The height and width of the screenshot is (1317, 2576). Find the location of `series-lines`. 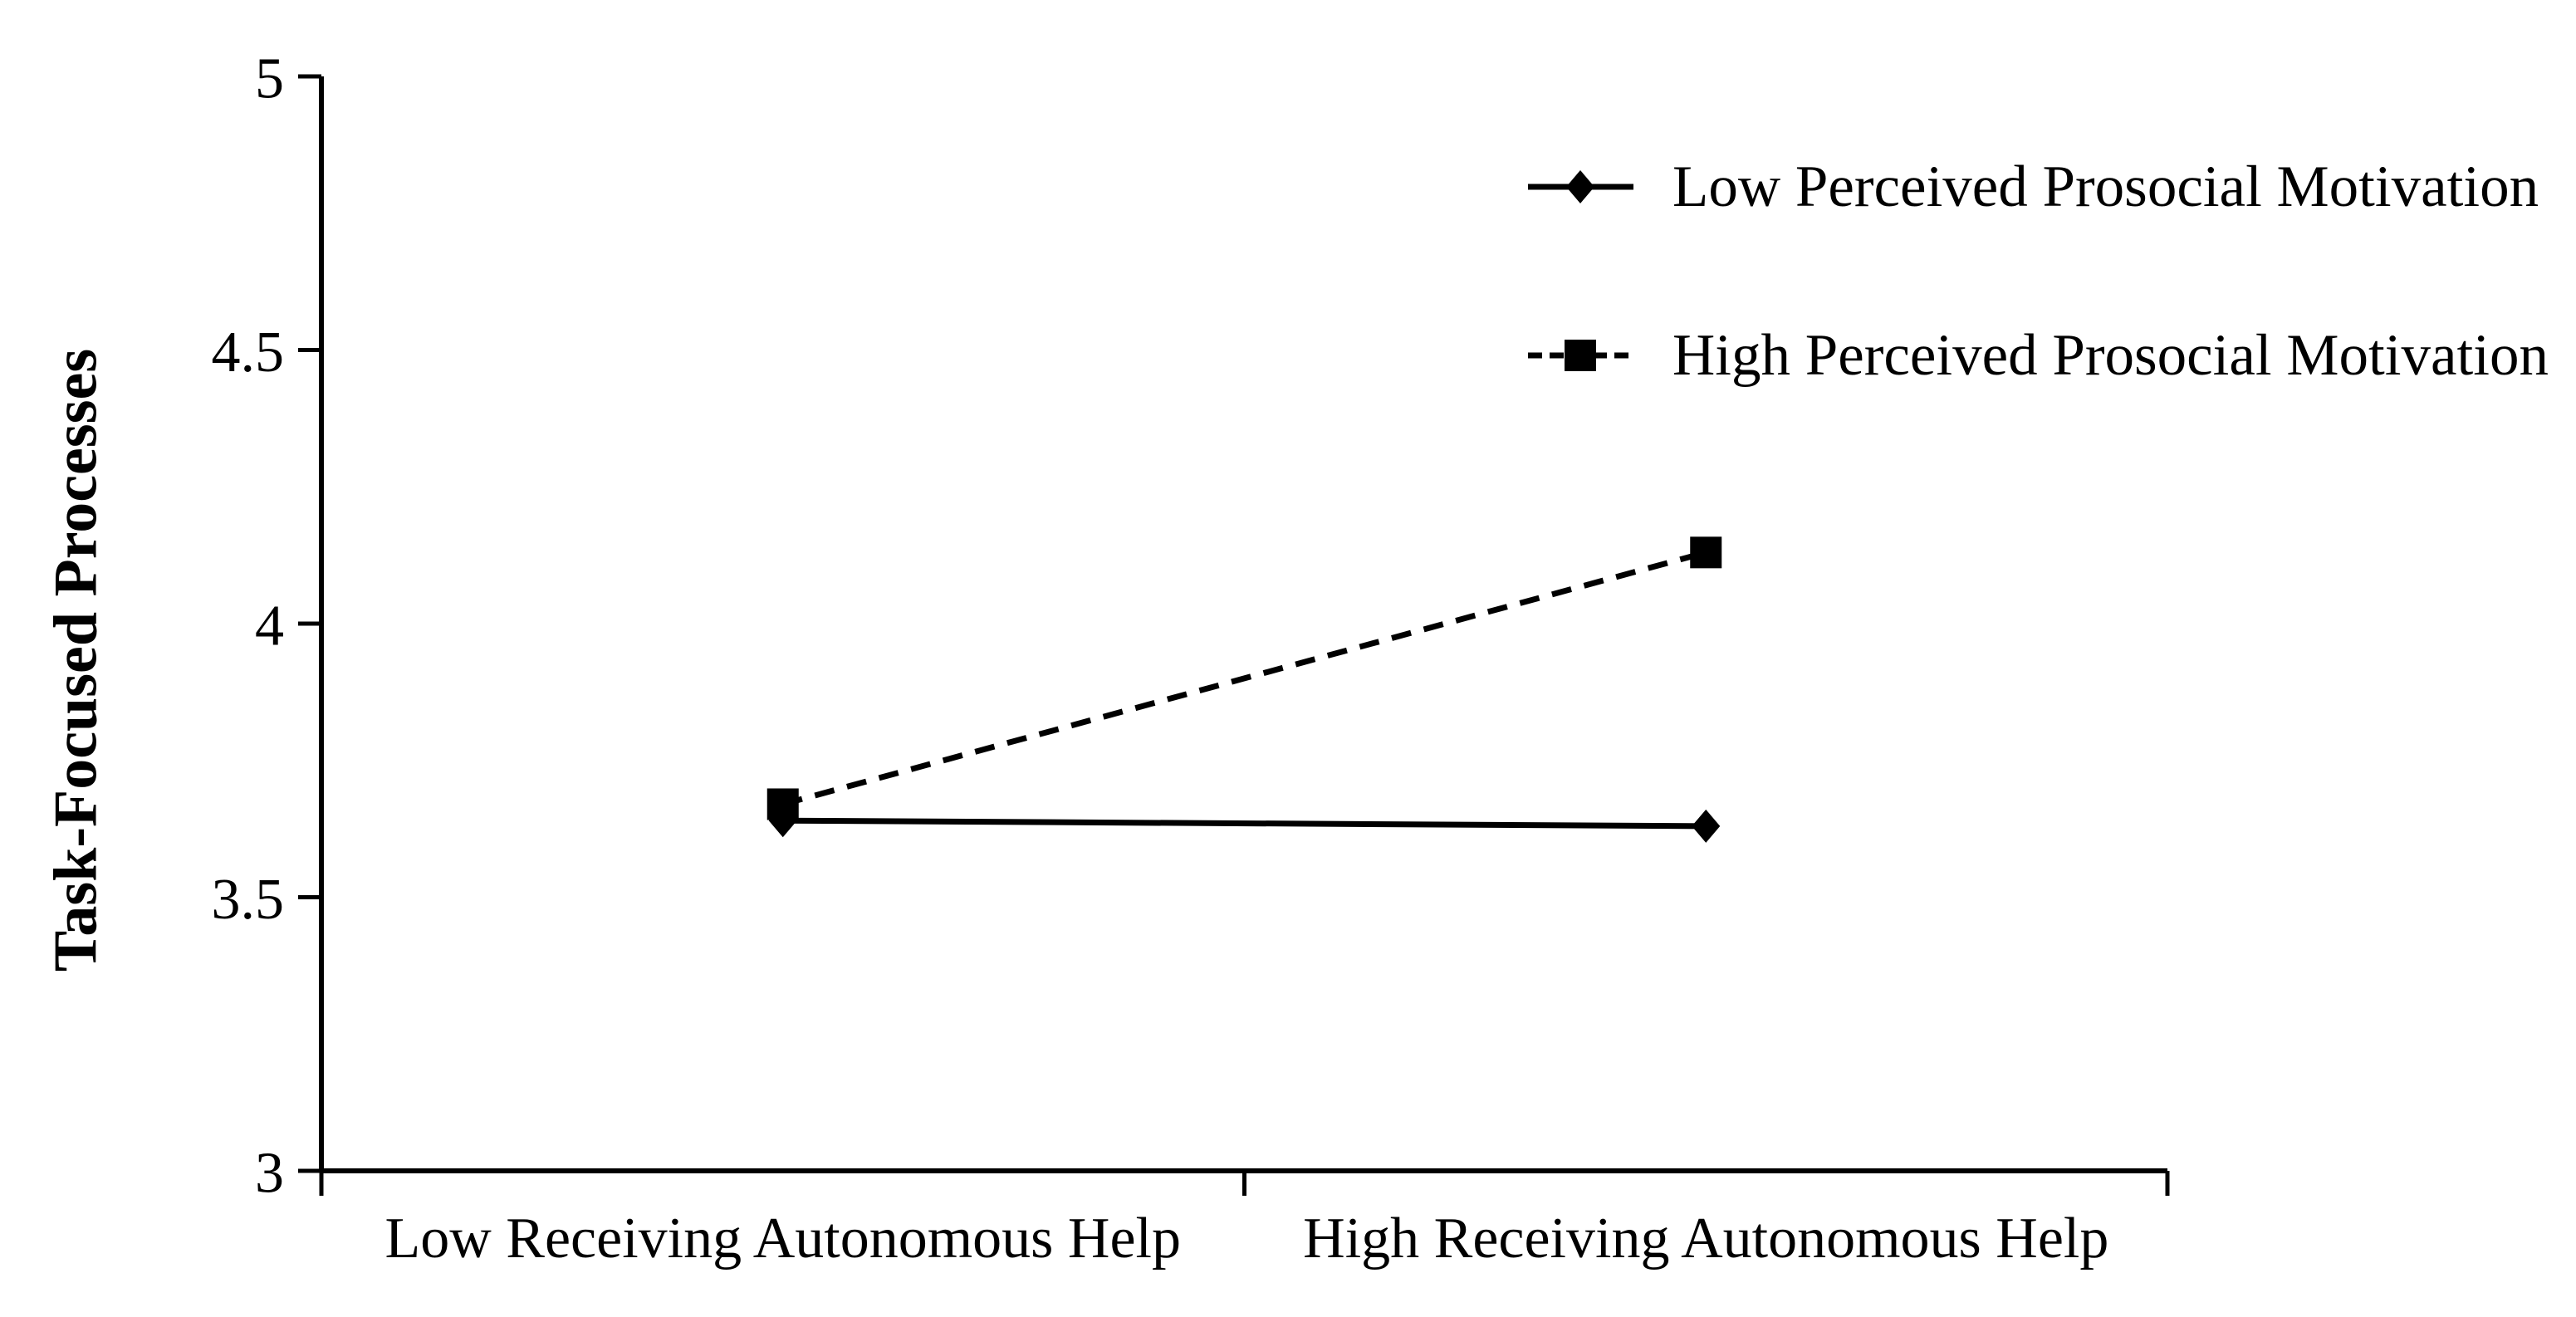

series-lines is located at coordinates (1244, 689).